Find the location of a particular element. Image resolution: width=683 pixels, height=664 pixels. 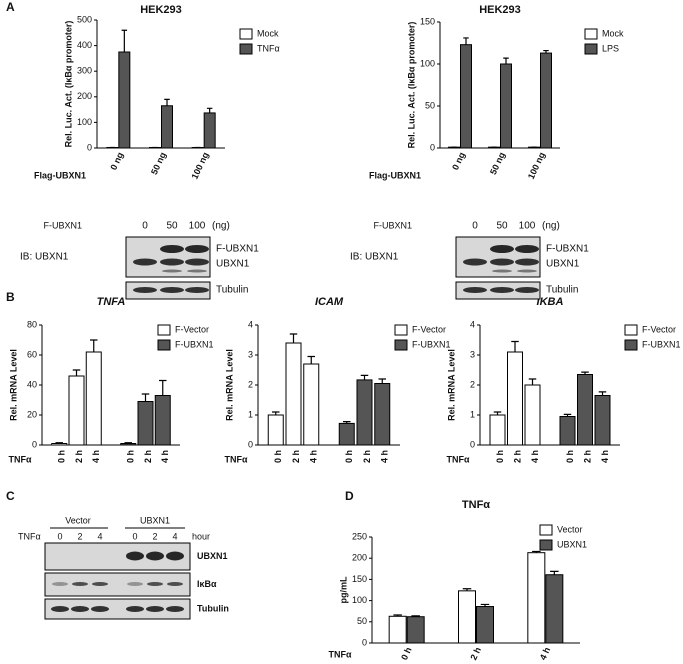

y-tick-label: 2 is located at coordinates (250, 384).